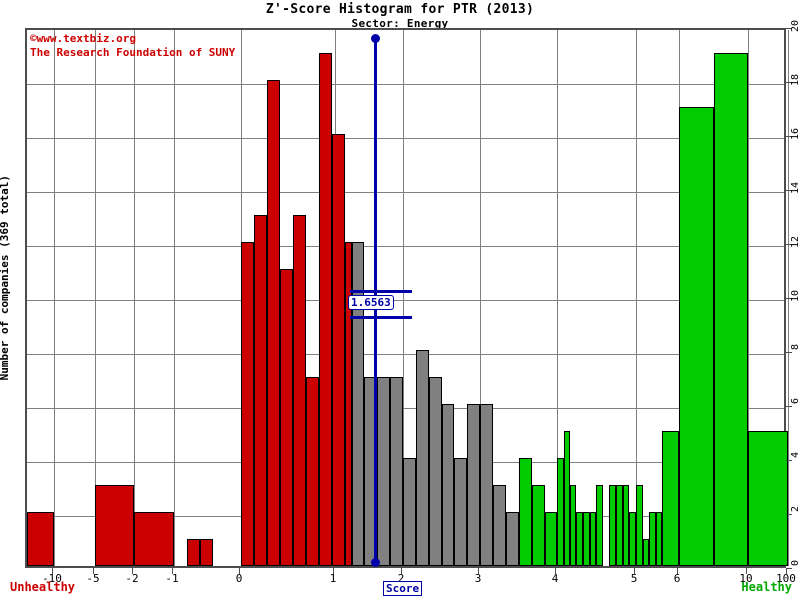  Describe the element at coordinates (795, 401) in the screenshot. I see `y-tick-label: 6` at that location.